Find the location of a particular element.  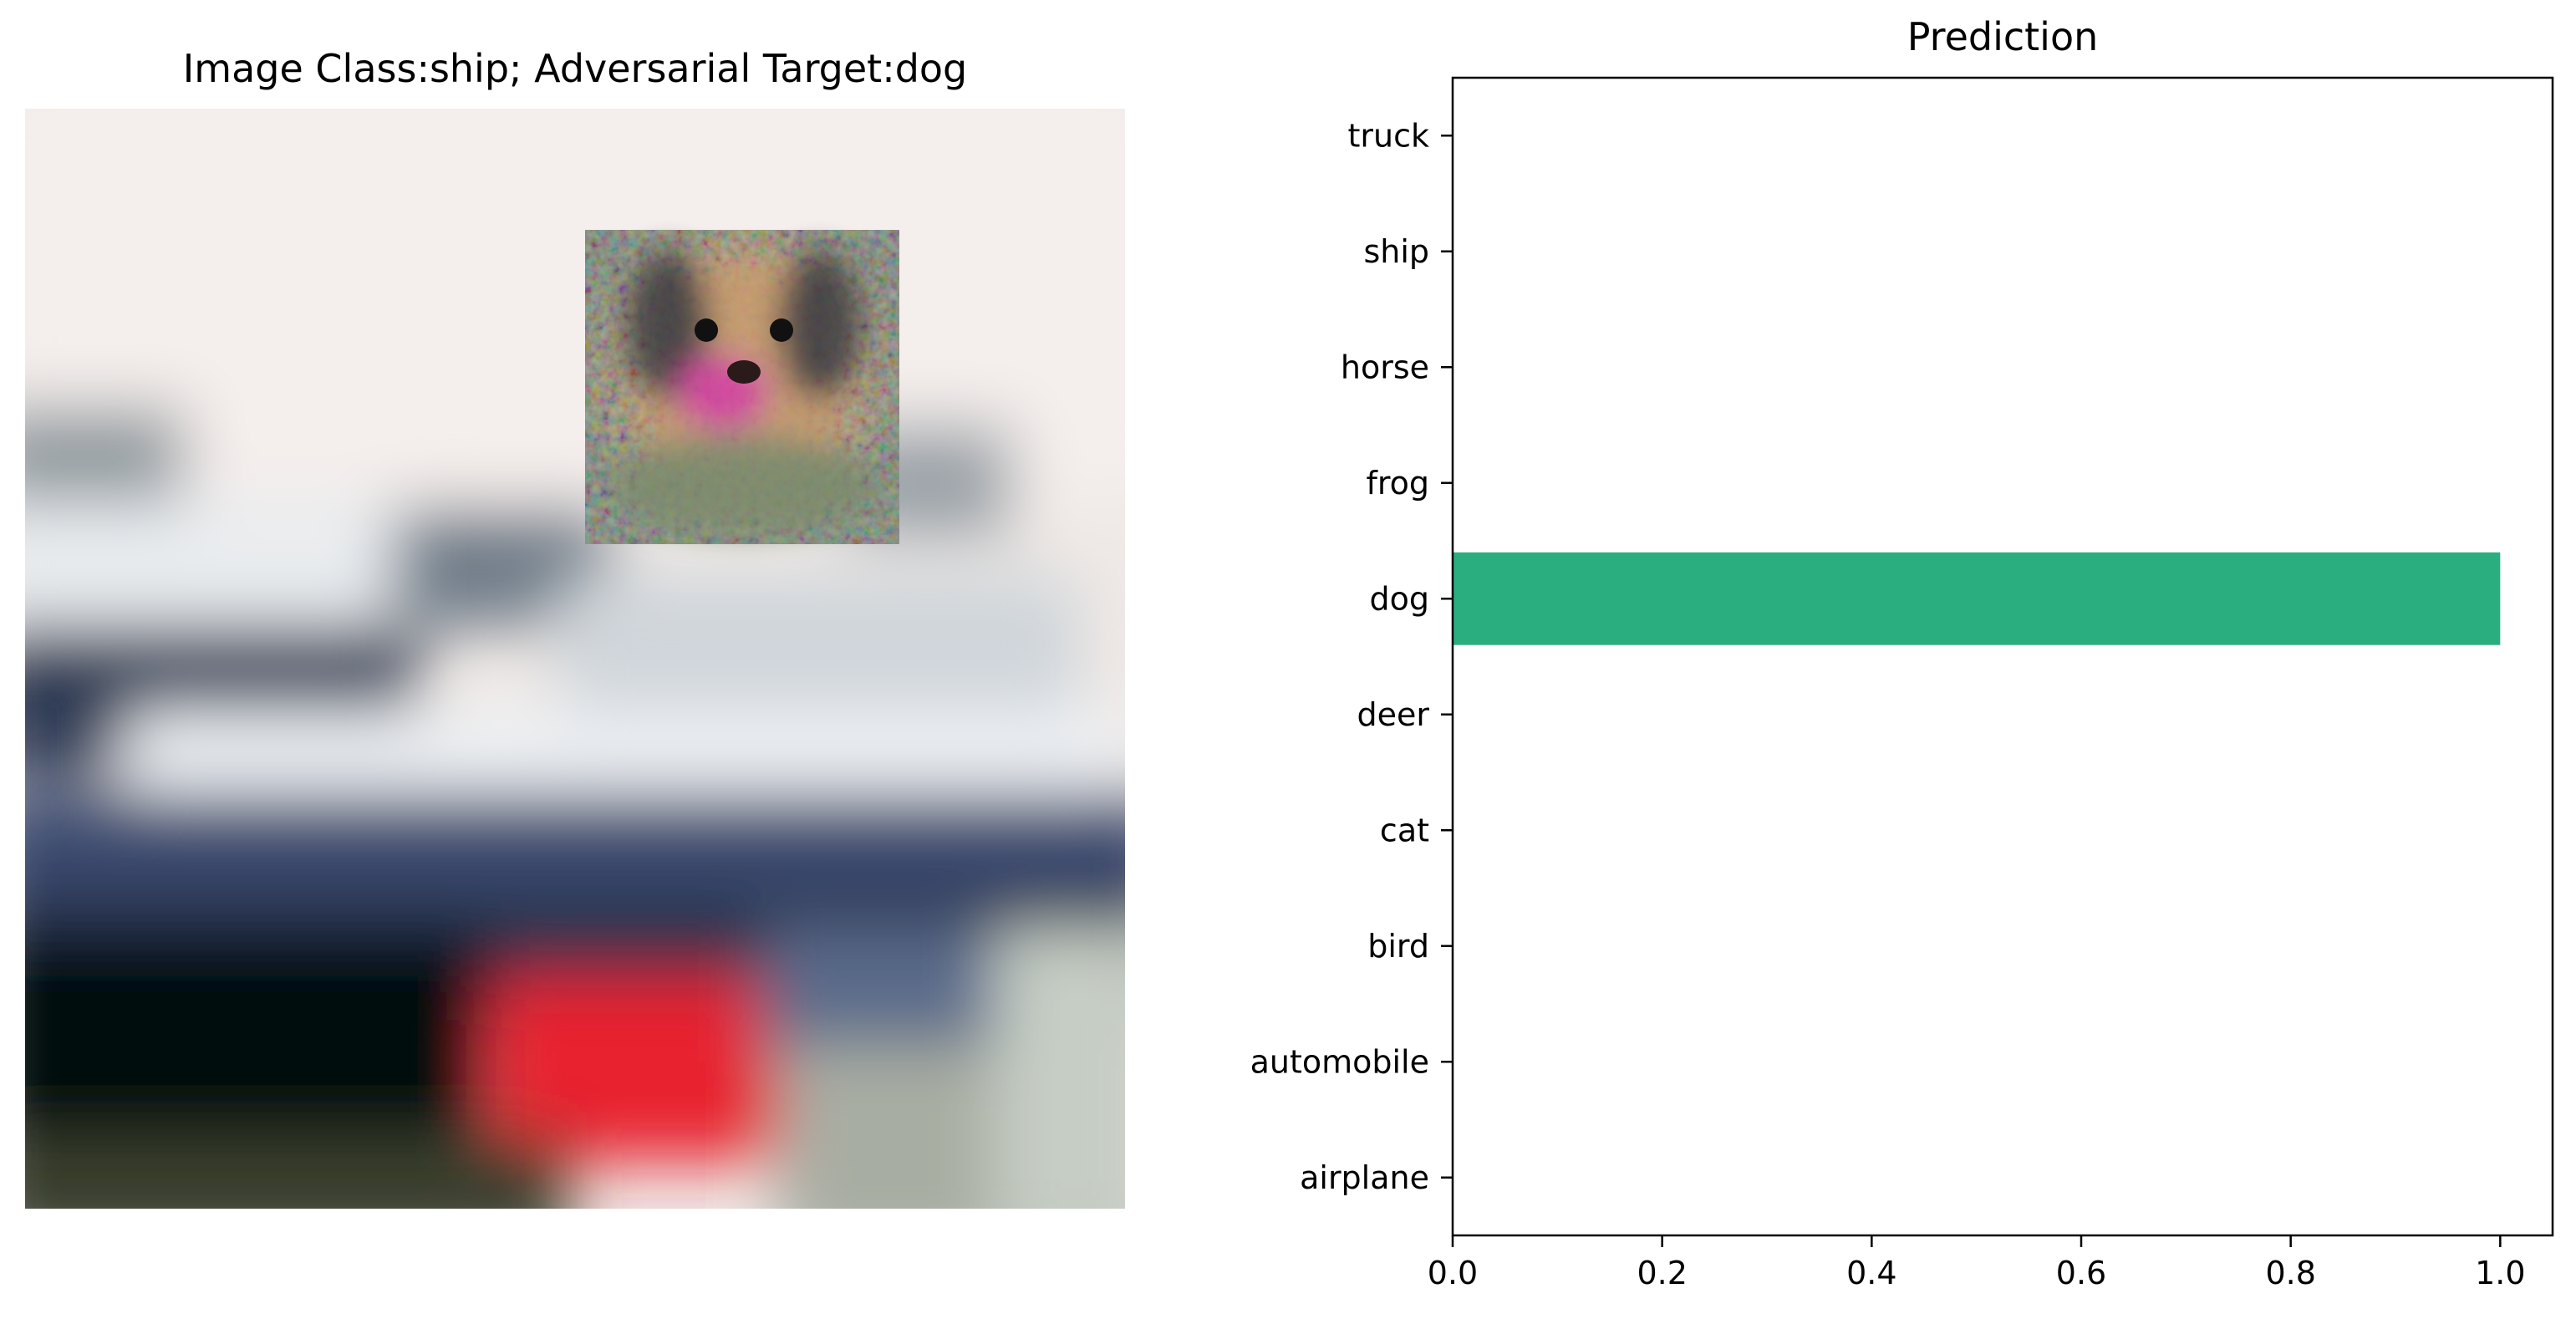

y-tick-label-airplane: airplane is located at coordinates (1364, 1177).